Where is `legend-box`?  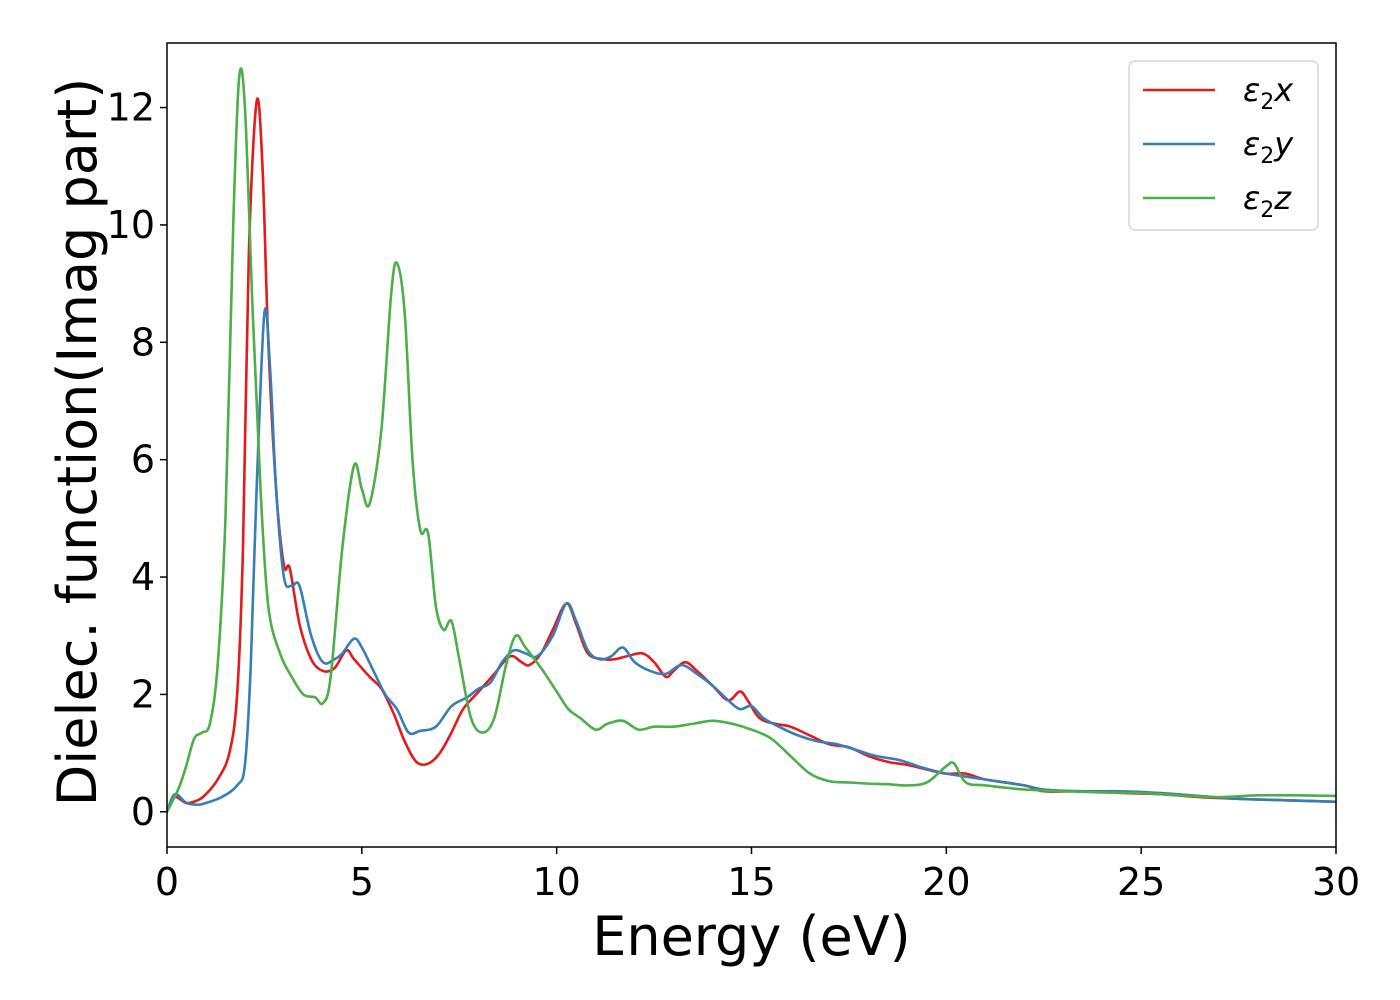 legend-box is located at coordinates (1223, 145).